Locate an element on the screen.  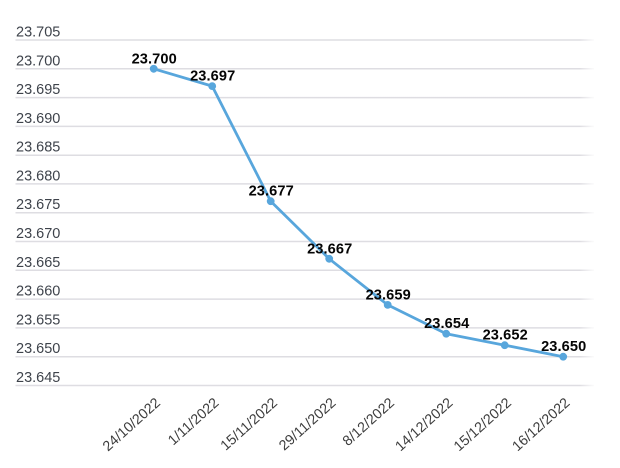
svg-text: 23.660 is located at coordinates (38, 292).